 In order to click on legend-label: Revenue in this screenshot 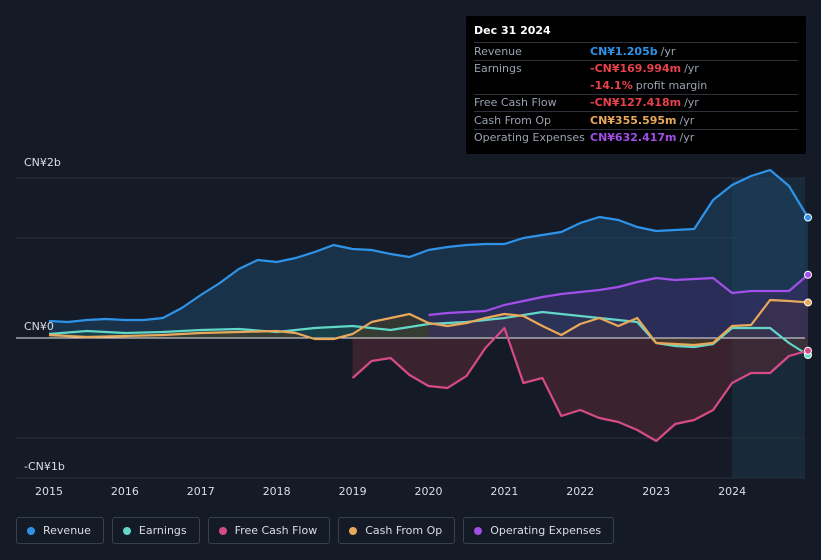, I will do `click(67, 530)`.